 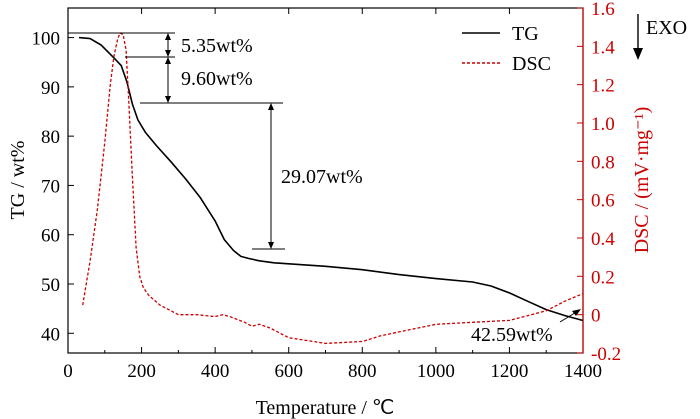 What do you see at coordinates (603, 201) in the screenshot?
I see `y-right-tick-label: 0.6` at bounding box center [603, 201].